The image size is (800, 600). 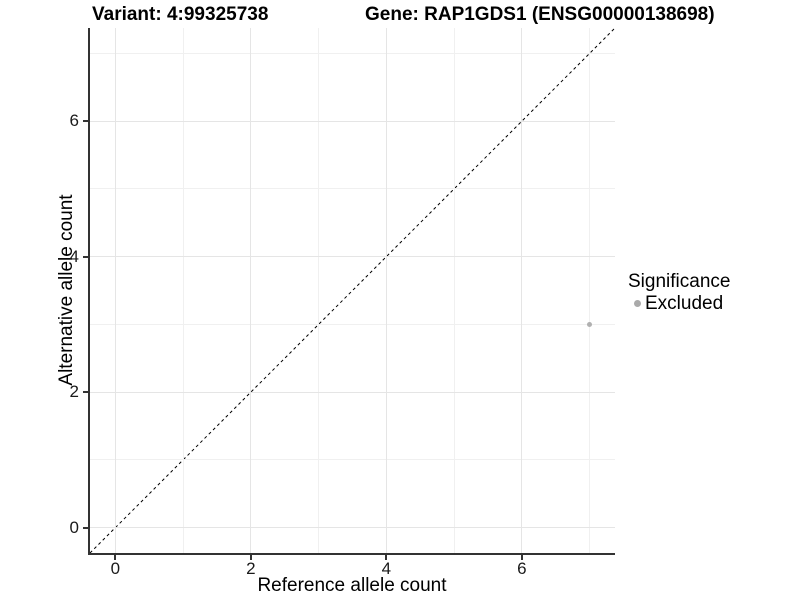 What do you see at coordinates (180, 14) in the screenshot?
I see `plot-title-variant: Variant: 4:99325738` at bounding box center [180, 14].